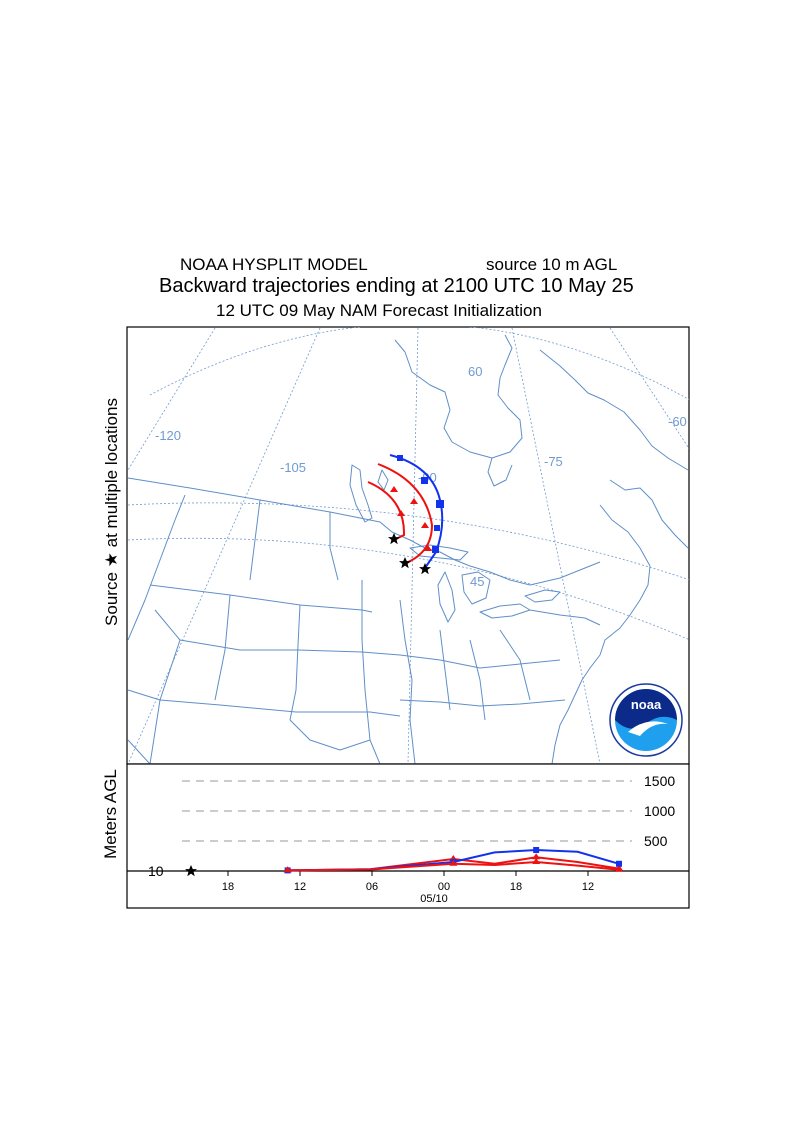  I want to click on profile-frame, so click(408, 836).